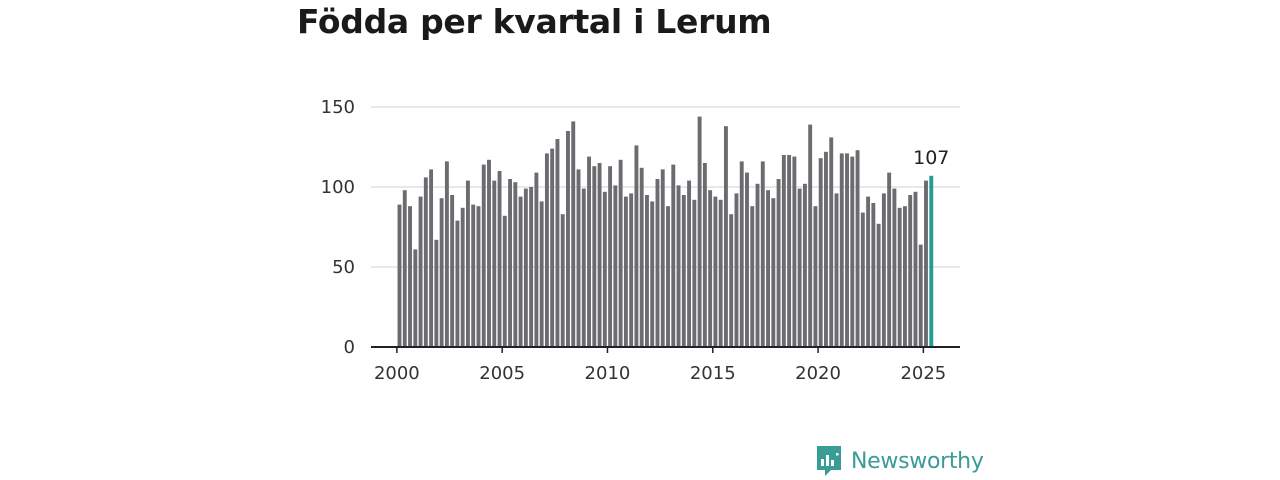 Image resolution: width=1280 pixels, height=480 pixels. What do you see at coordinates (338, 107) in the screenshot?
I see `y-tick-label: 150` at bounding box center [338, 107].